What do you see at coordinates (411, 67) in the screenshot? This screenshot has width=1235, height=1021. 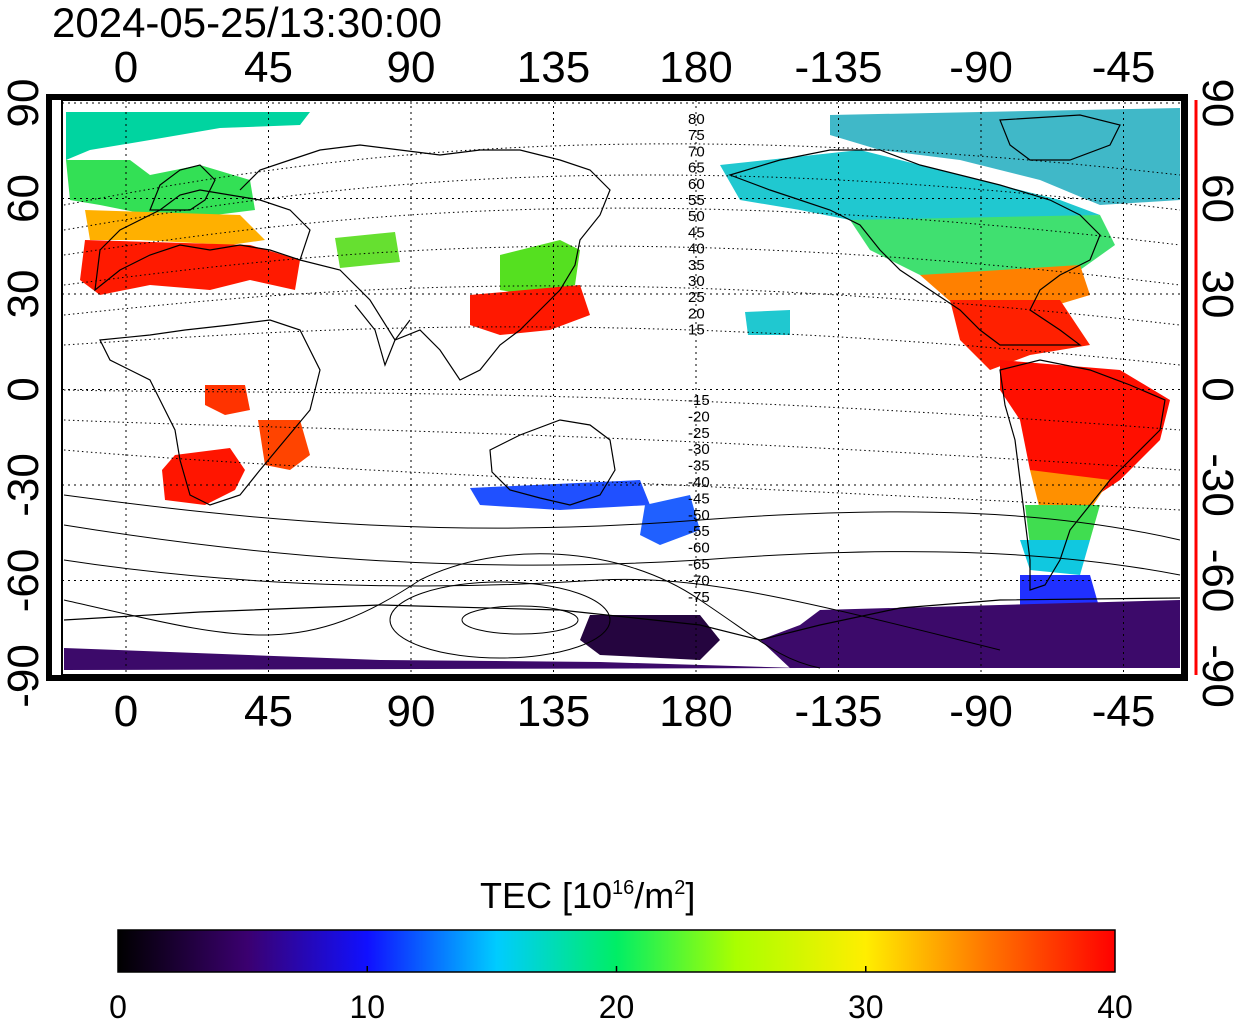 I see `lon-tick-label-top: 90` at bounding box center [411, 67].